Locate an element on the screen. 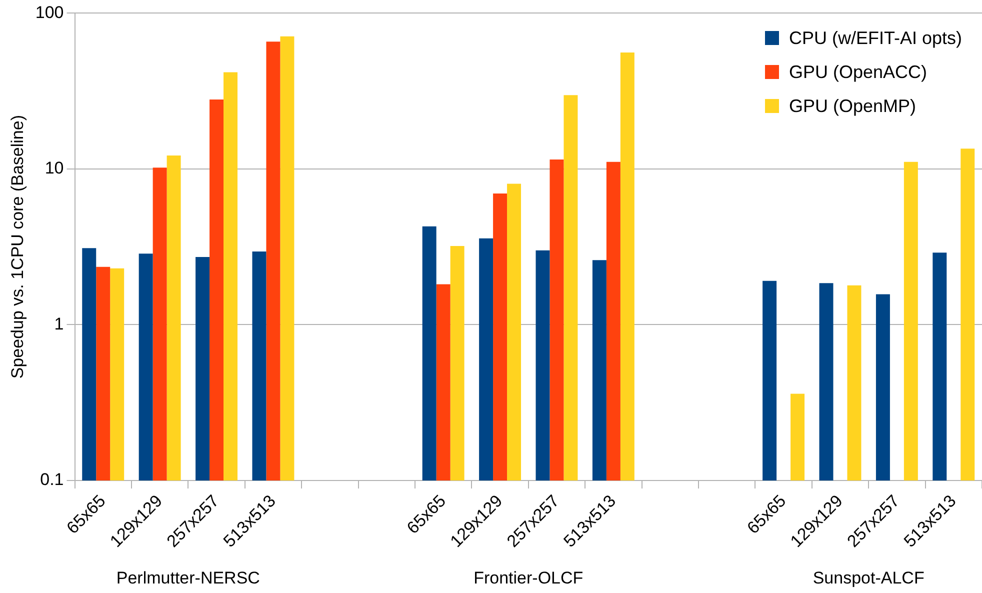  text: Frontier-OLCF is located at coordinates (529, 578).